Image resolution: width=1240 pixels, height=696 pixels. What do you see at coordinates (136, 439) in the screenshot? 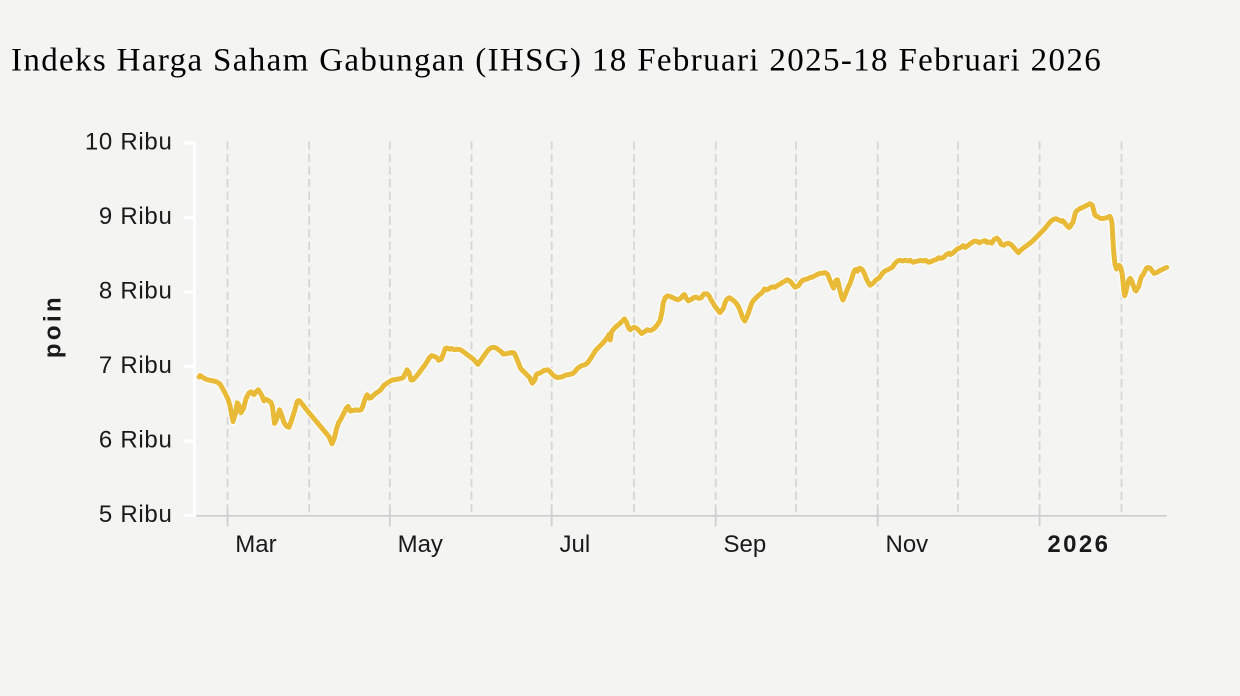
I see `svg-text: 6 Ribu` at bounding box center [136, 439].